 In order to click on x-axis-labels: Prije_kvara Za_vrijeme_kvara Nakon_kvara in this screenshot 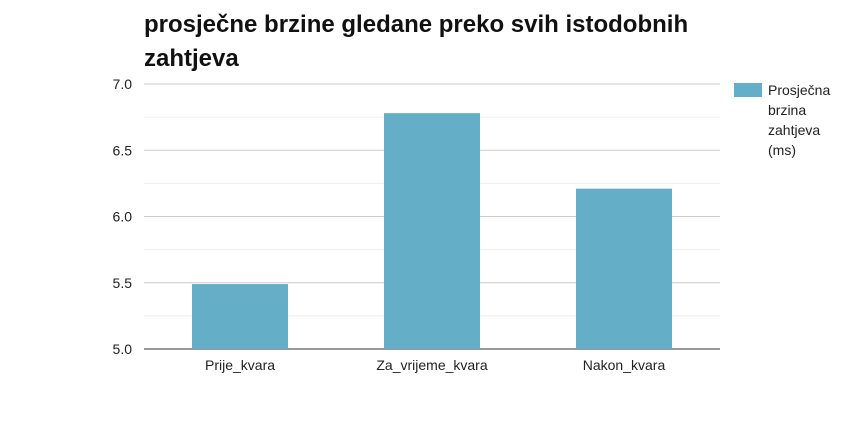, I will do `click(435, 365)`.